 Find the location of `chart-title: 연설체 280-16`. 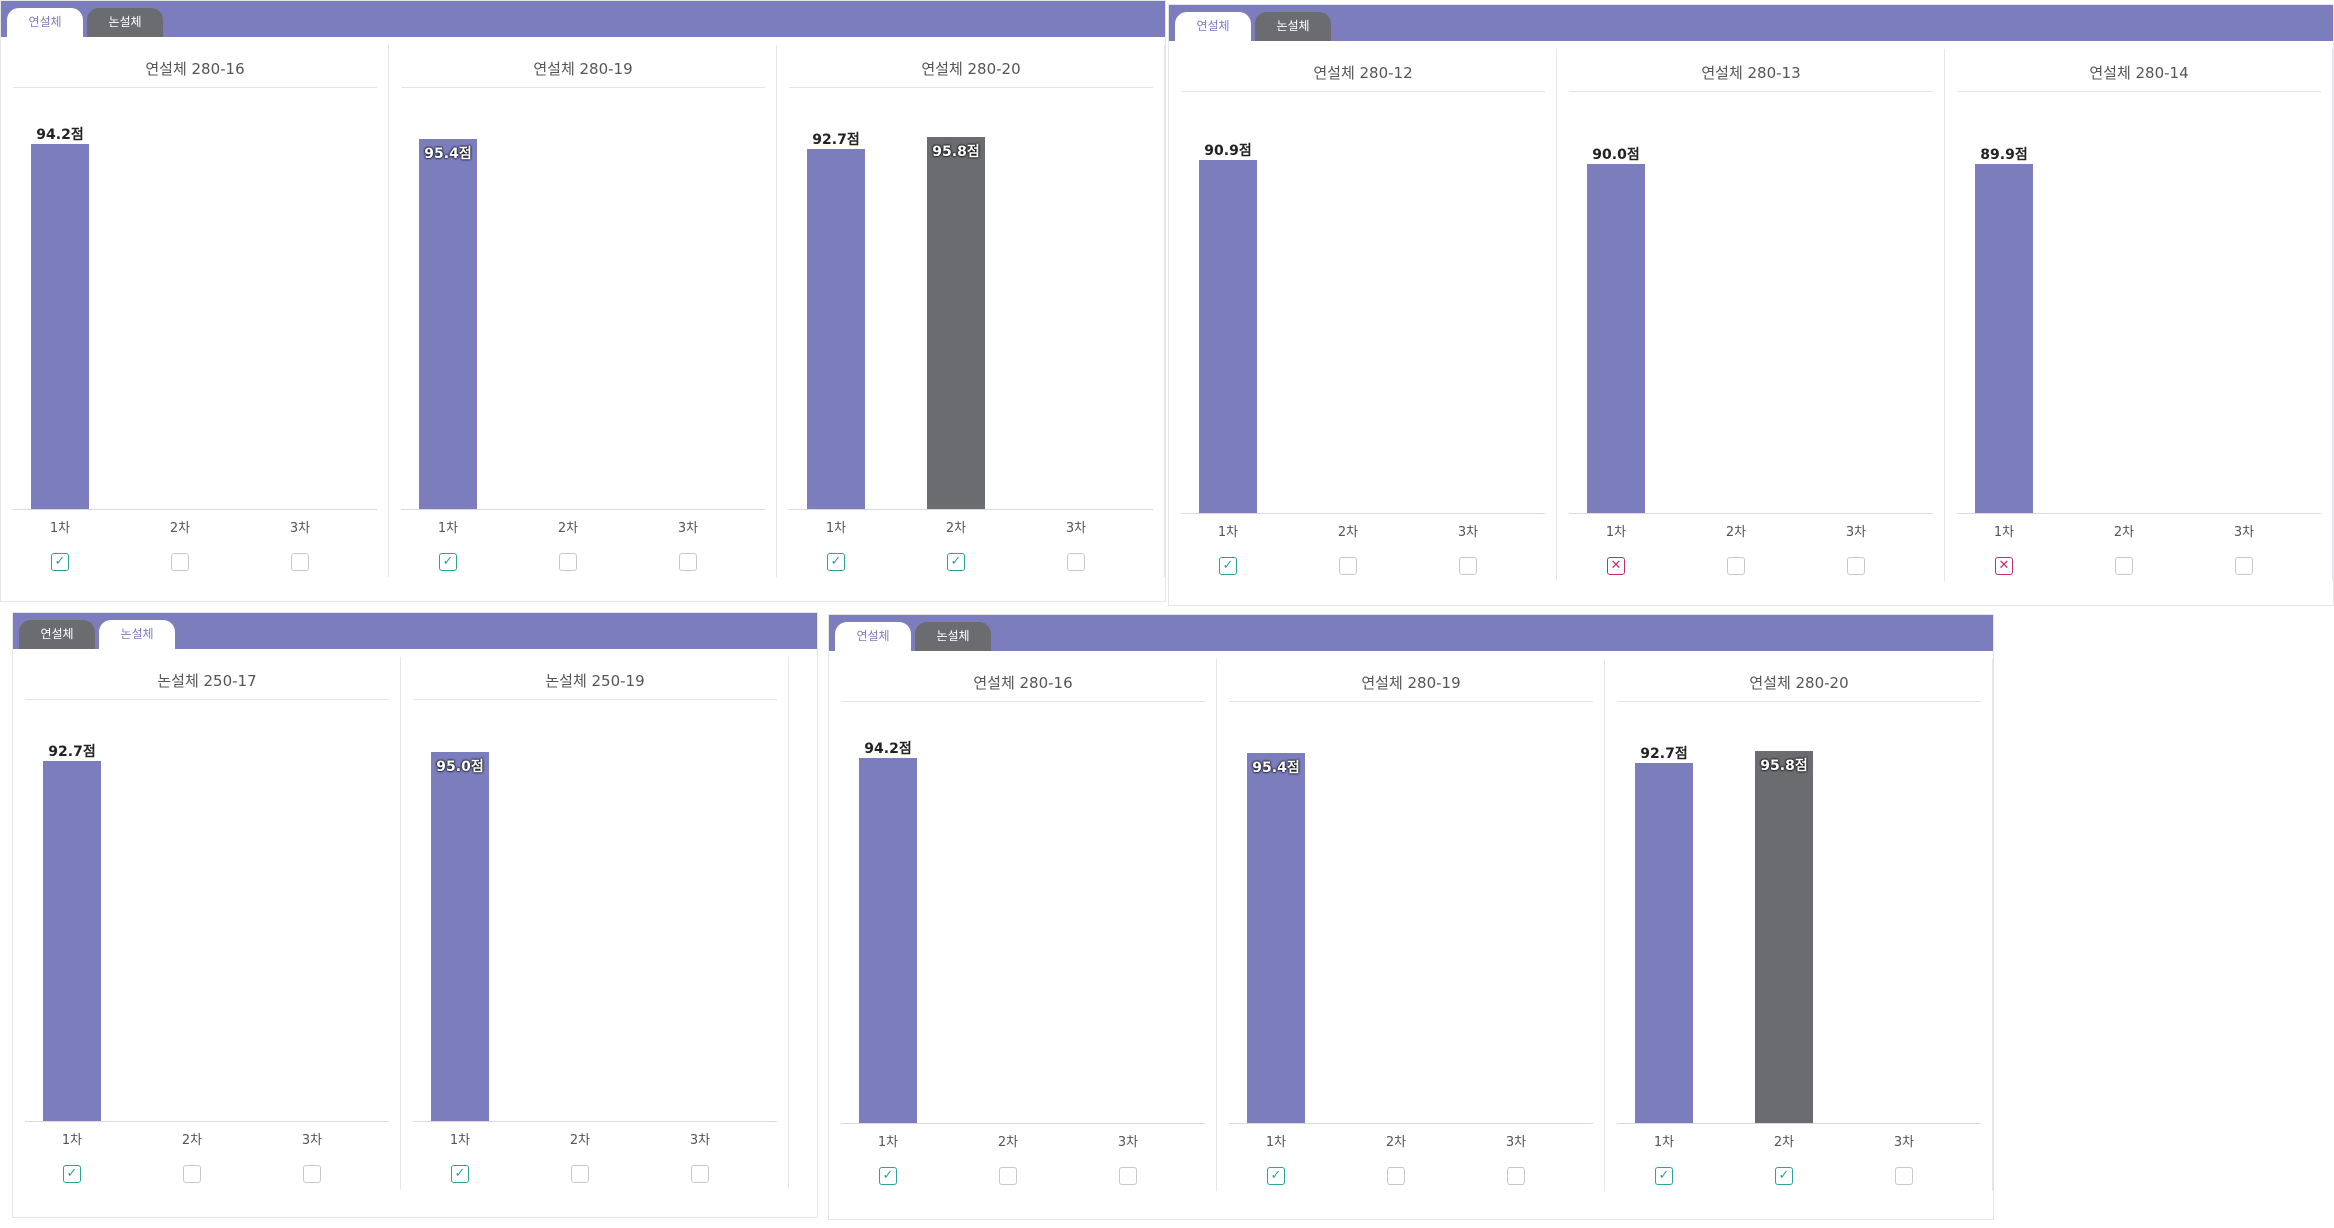

chart-title: 연설체 280-16 is located at coordinates (195, 72).